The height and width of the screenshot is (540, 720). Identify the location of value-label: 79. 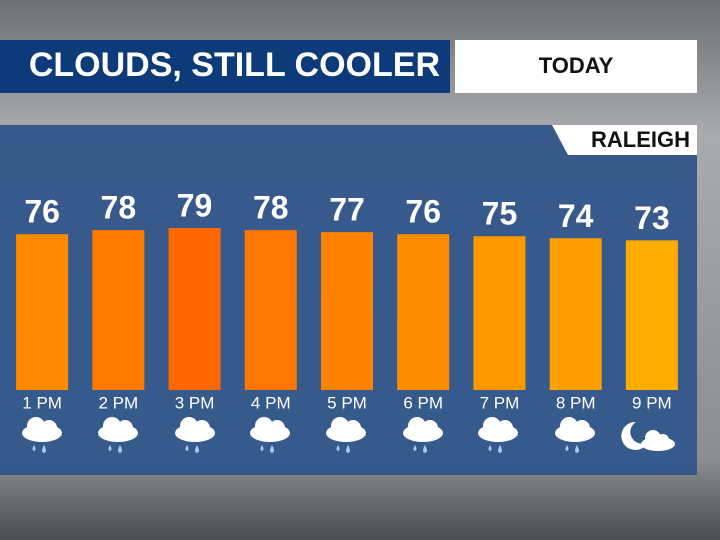
(195, 206).